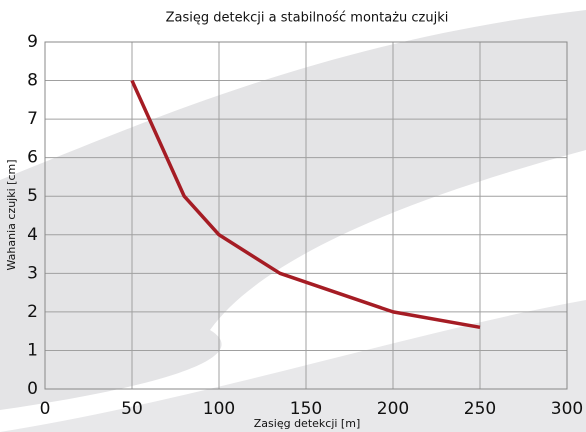 This screenshot has height=432, width=586. I want to click on y-tick-label: 3, so click(32, 273).